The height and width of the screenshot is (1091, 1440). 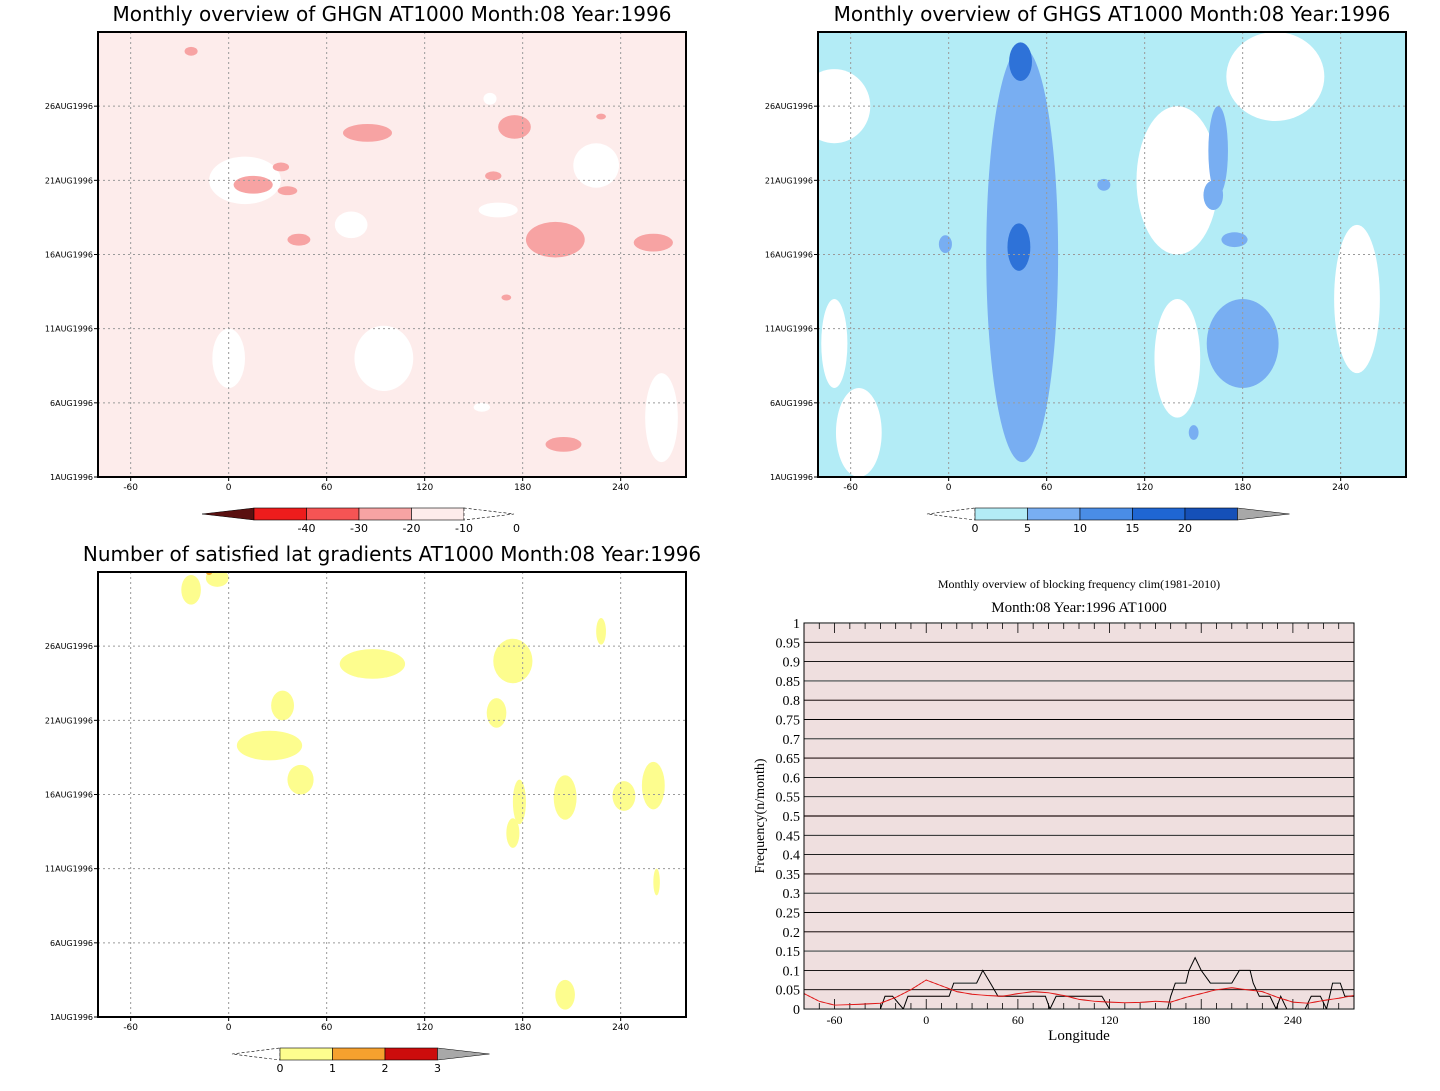 What do you see at coordinates (792, 971) in the screenshot?
I see `blocking-ytick-label-2: 0.1` at bounding box center [792, 971].